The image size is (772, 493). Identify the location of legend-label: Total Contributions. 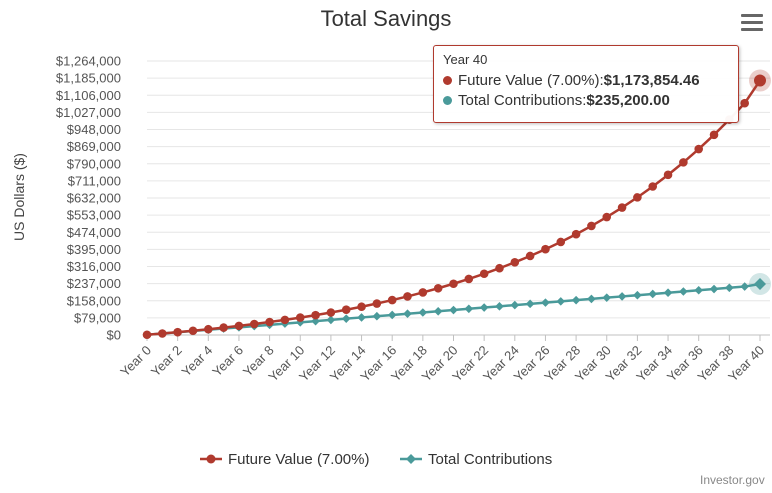
(490, 459).